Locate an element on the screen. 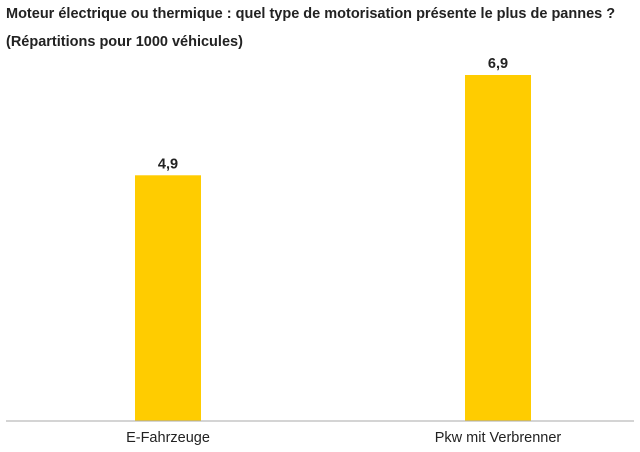  category-label-2: Pkw mit Verbrenner is located at coordinates (498, 438).